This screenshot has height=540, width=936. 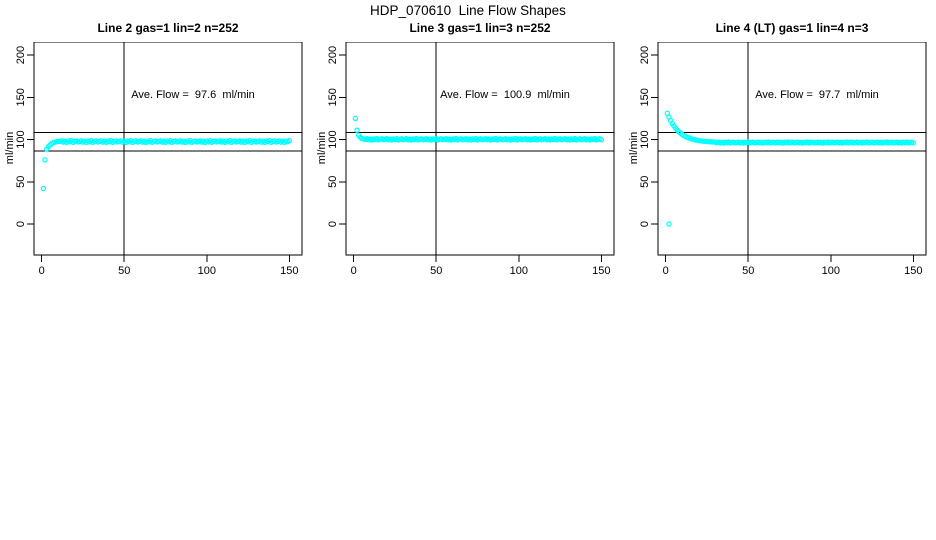 What do you see at coordinates (480, 28) in the screenshot?
I see `panel-title: Line 3 gas=1 lin=3 n=252` at bounding box center [480, 28].